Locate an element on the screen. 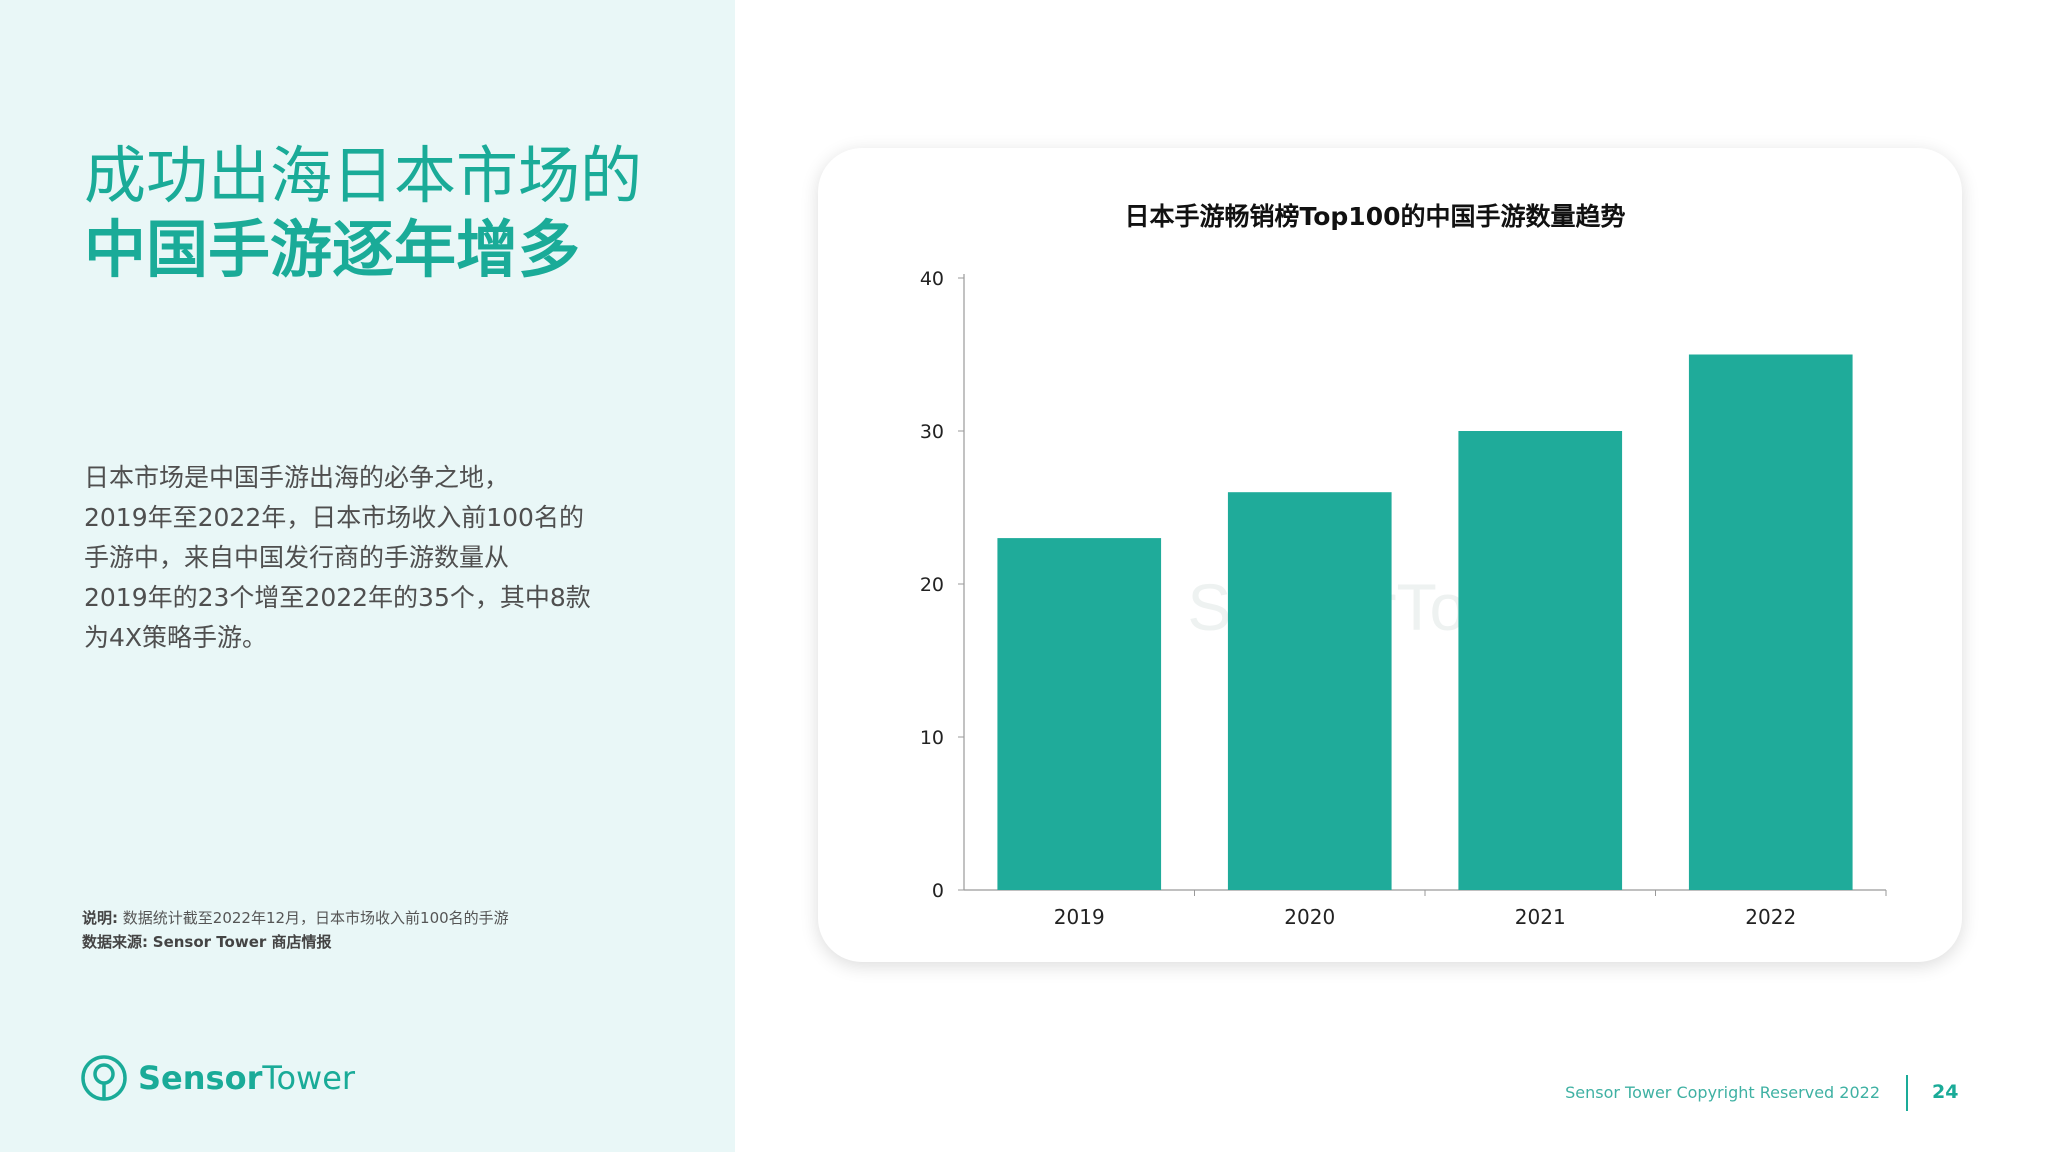 The width and height of the screenshot is (2048, 1152). bar-2022 is located at coordinates (1770, 622).